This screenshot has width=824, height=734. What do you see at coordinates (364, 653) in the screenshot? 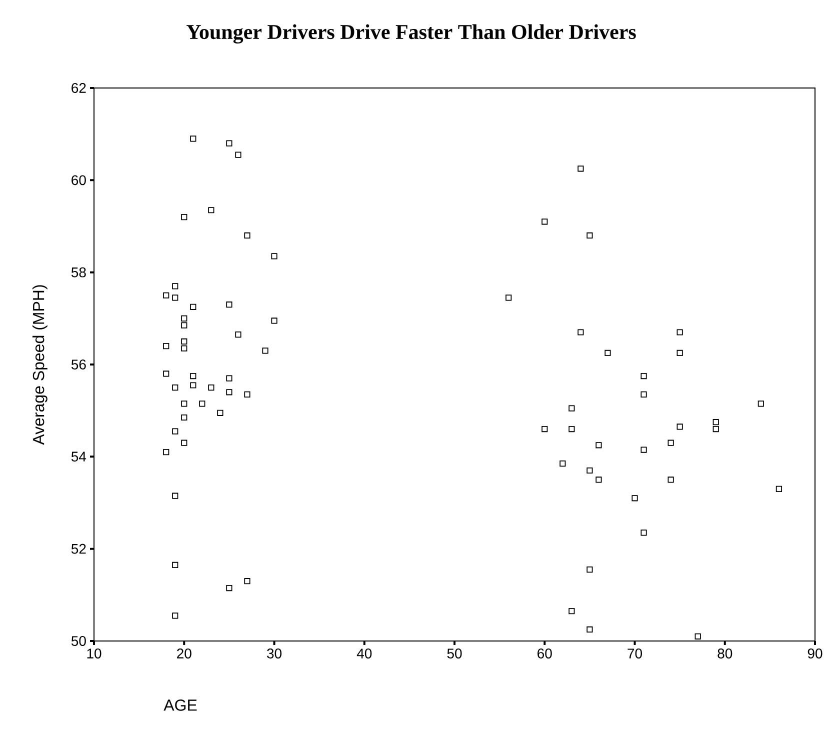
I see `x-tick-label: 40` at bounding box center [364, 653].